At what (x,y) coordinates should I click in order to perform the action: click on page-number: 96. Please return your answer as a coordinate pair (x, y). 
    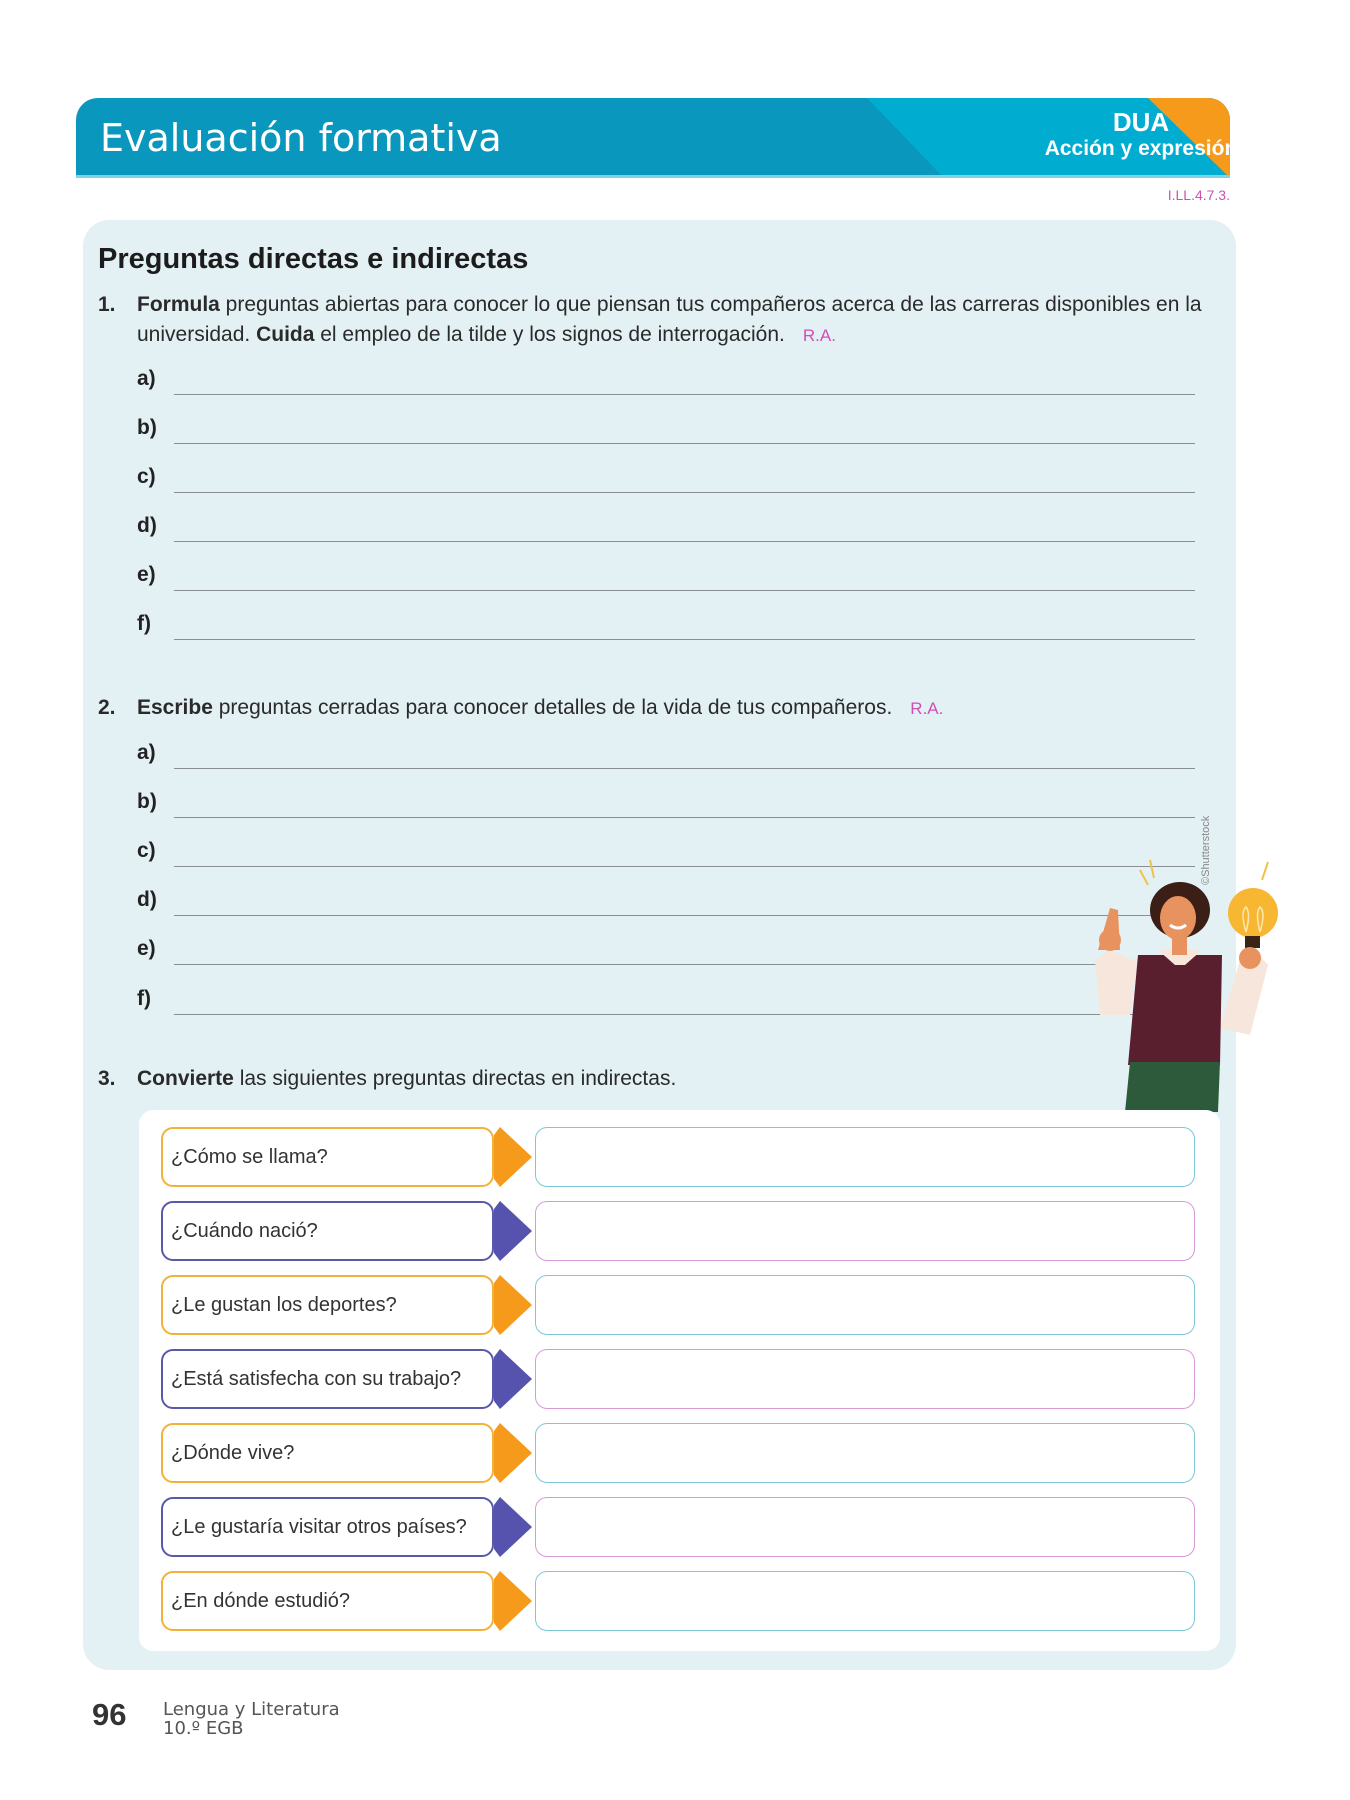
    Looking at the image, I should click on (109, 1714).